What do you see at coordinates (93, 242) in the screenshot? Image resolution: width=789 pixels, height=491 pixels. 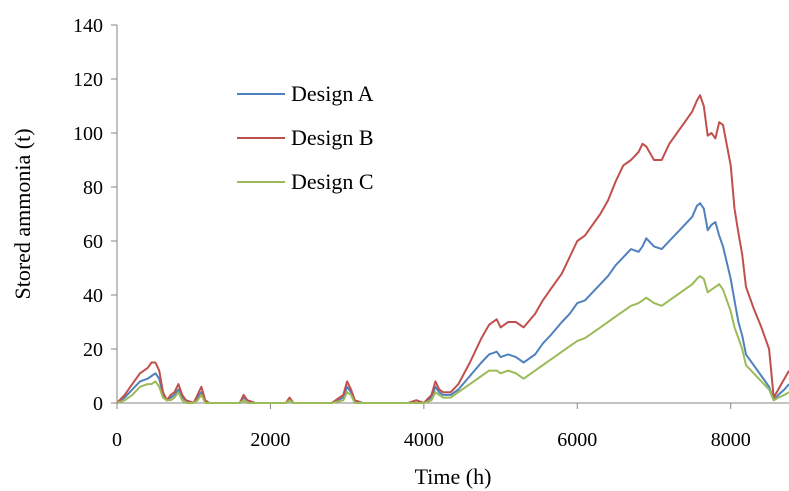 I see `y-tick-label: 60` at bounding box center [93, 242].